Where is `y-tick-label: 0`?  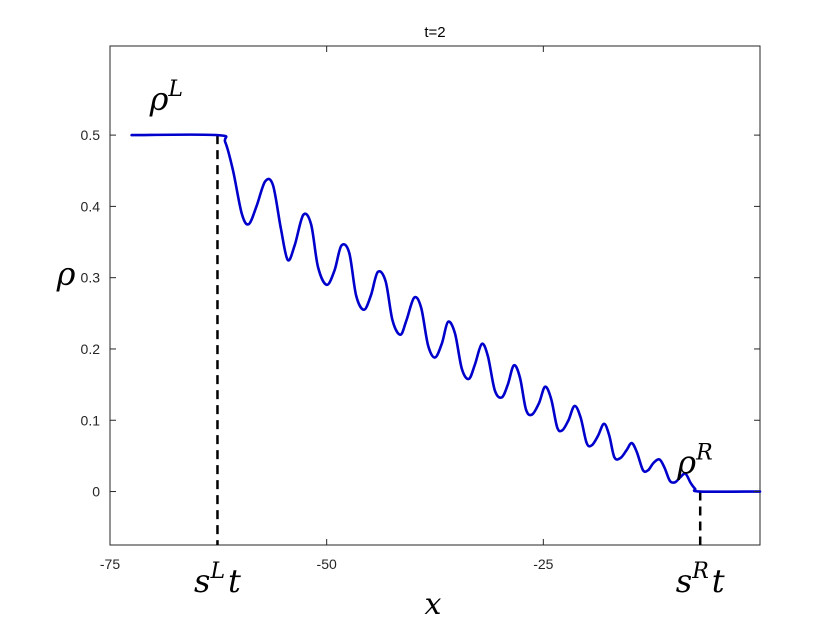 y-tick-label: 0 is located at coordinates (96, 492).